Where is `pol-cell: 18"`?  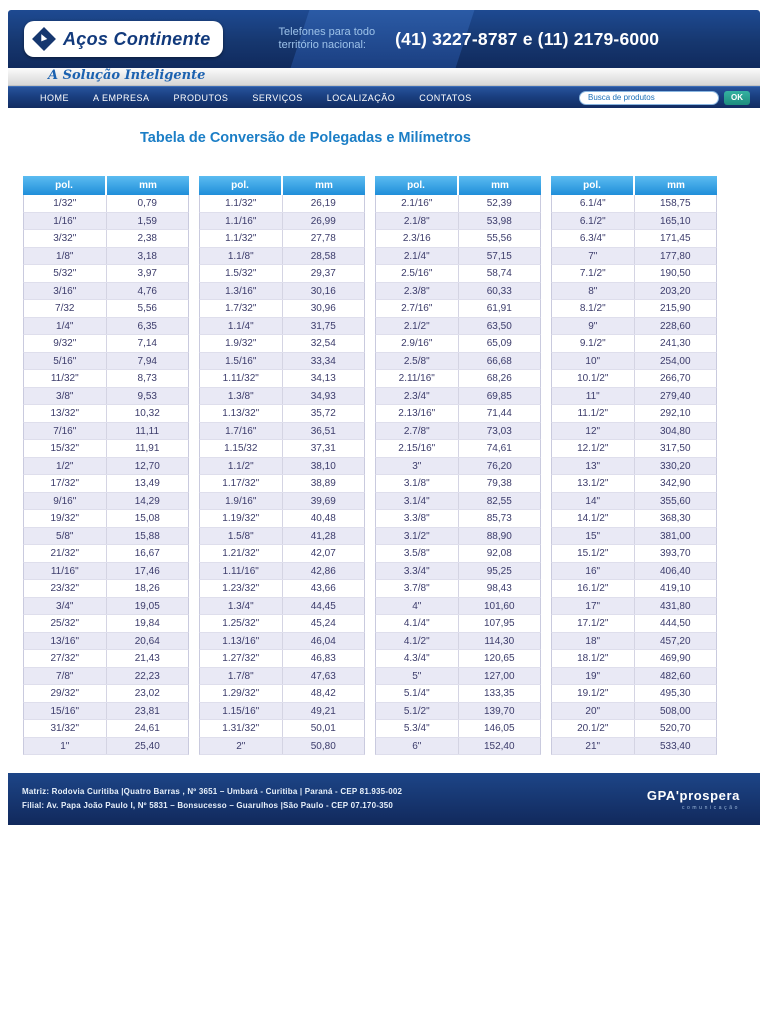 pol-cell: 18" is located at coordinates (593, 640).